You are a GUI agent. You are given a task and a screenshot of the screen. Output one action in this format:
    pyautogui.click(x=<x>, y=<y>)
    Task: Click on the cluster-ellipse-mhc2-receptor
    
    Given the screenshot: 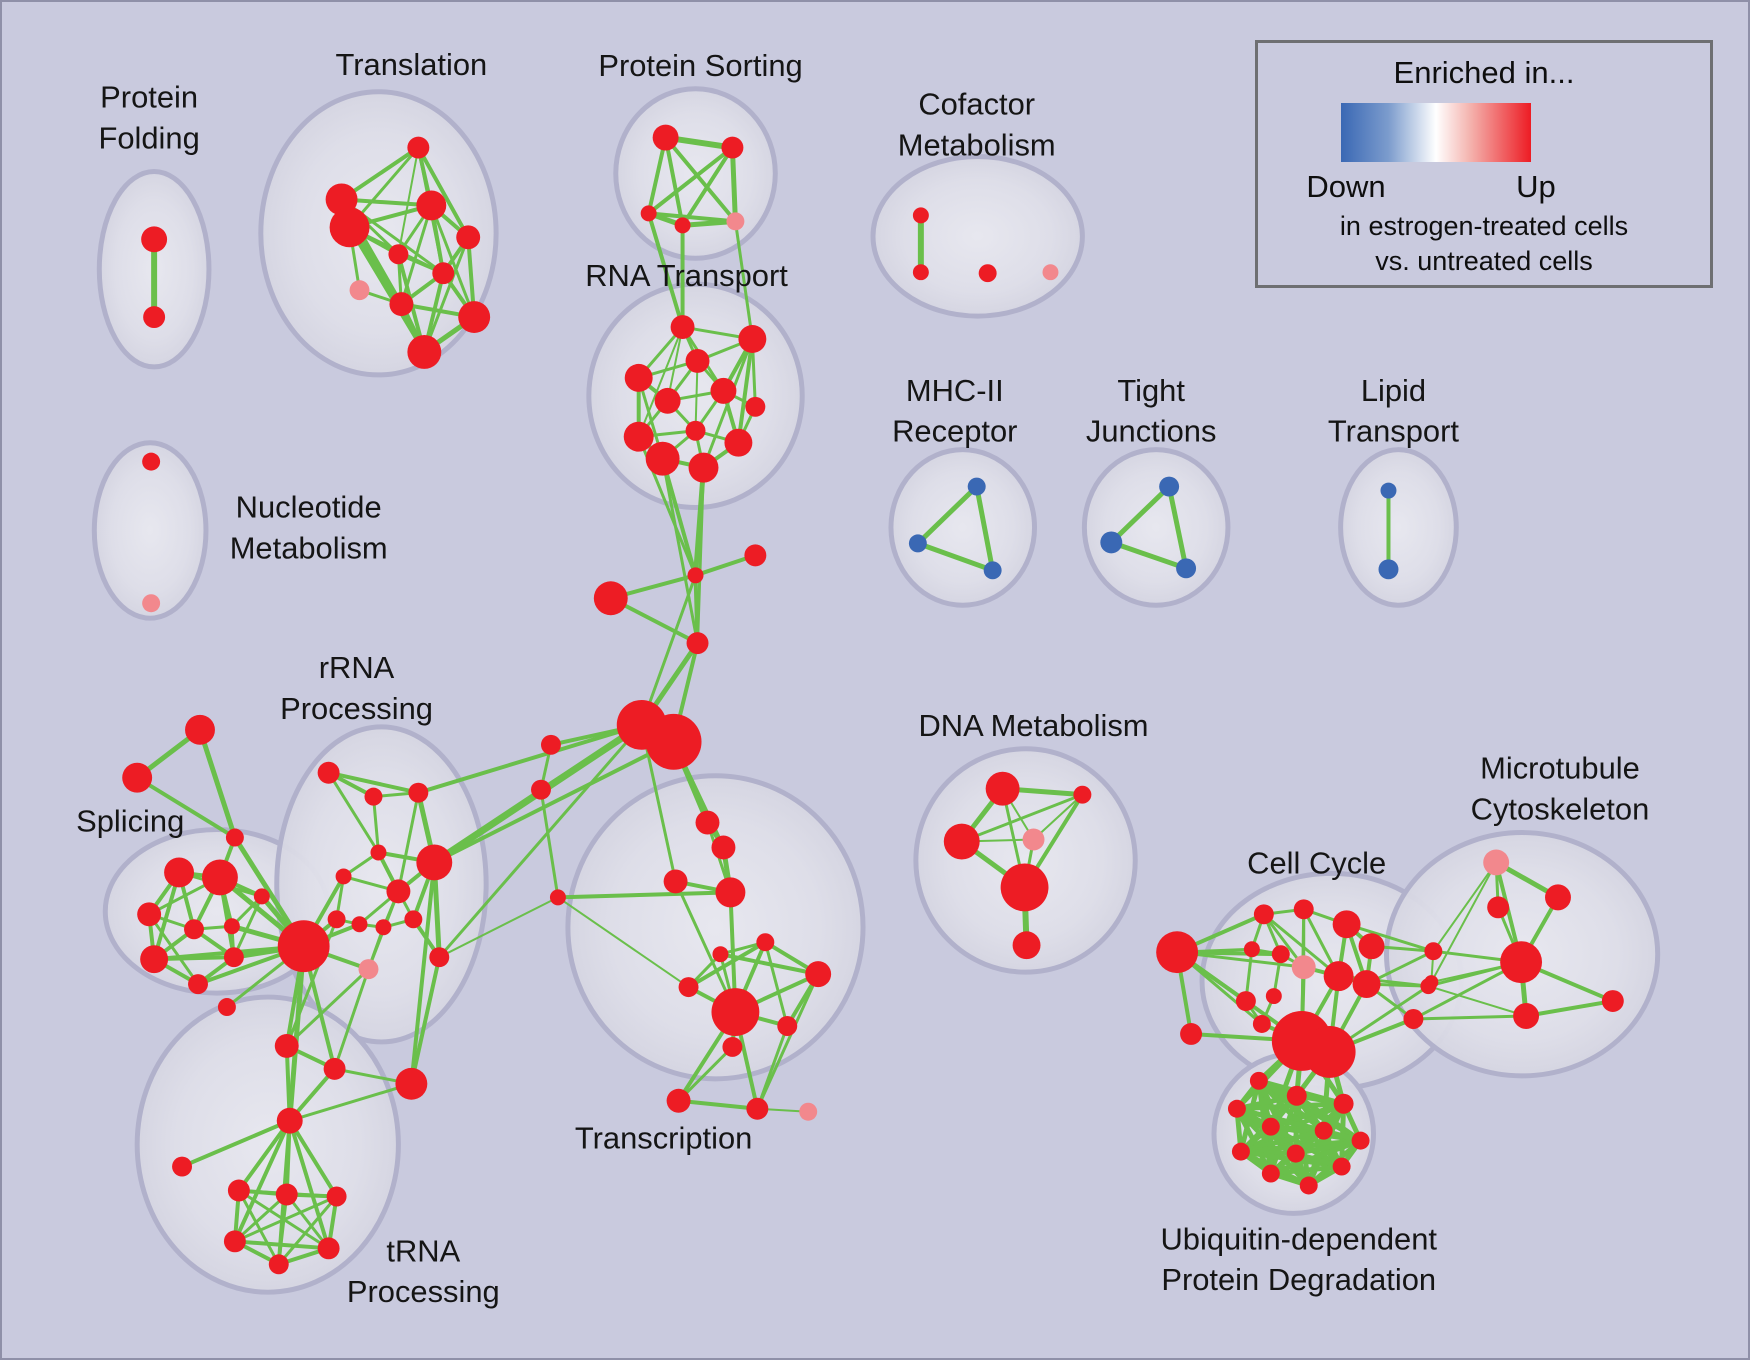 What is the action you would take?
    pyautogui.click(x=963, y=527)
    